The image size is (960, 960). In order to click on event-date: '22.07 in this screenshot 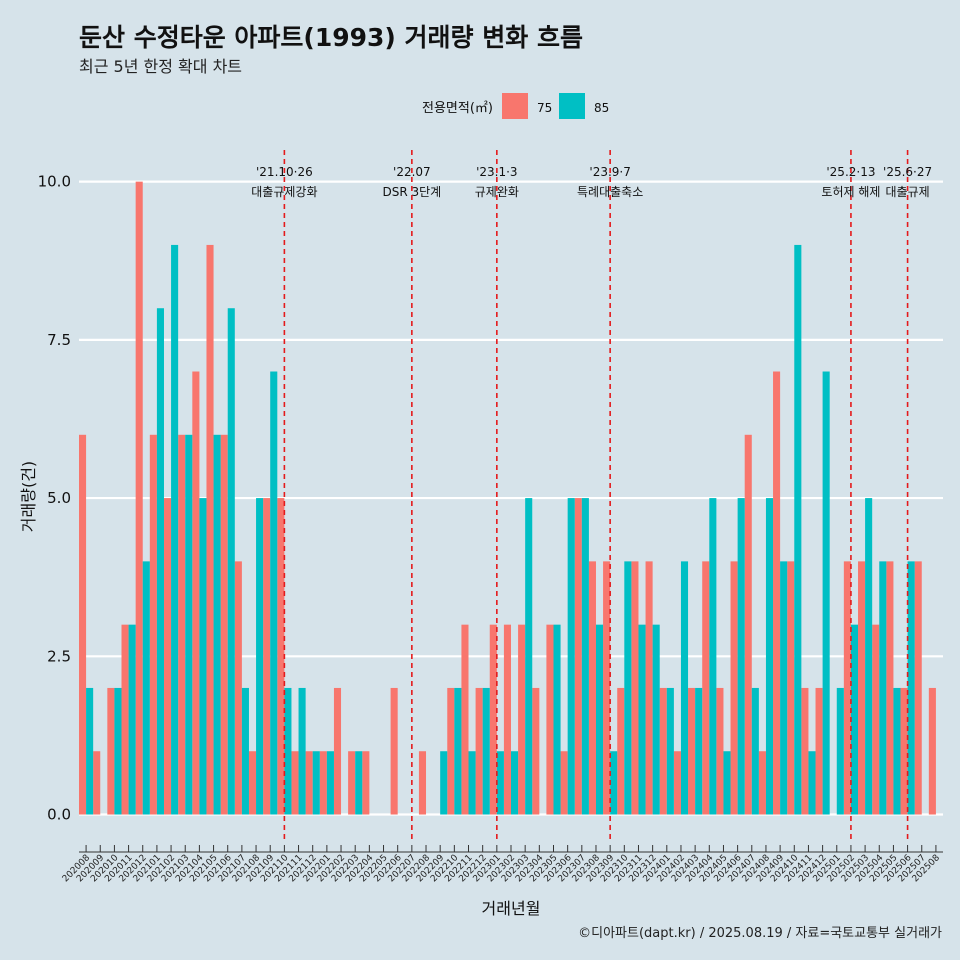, I will do `click(412, 172)`.